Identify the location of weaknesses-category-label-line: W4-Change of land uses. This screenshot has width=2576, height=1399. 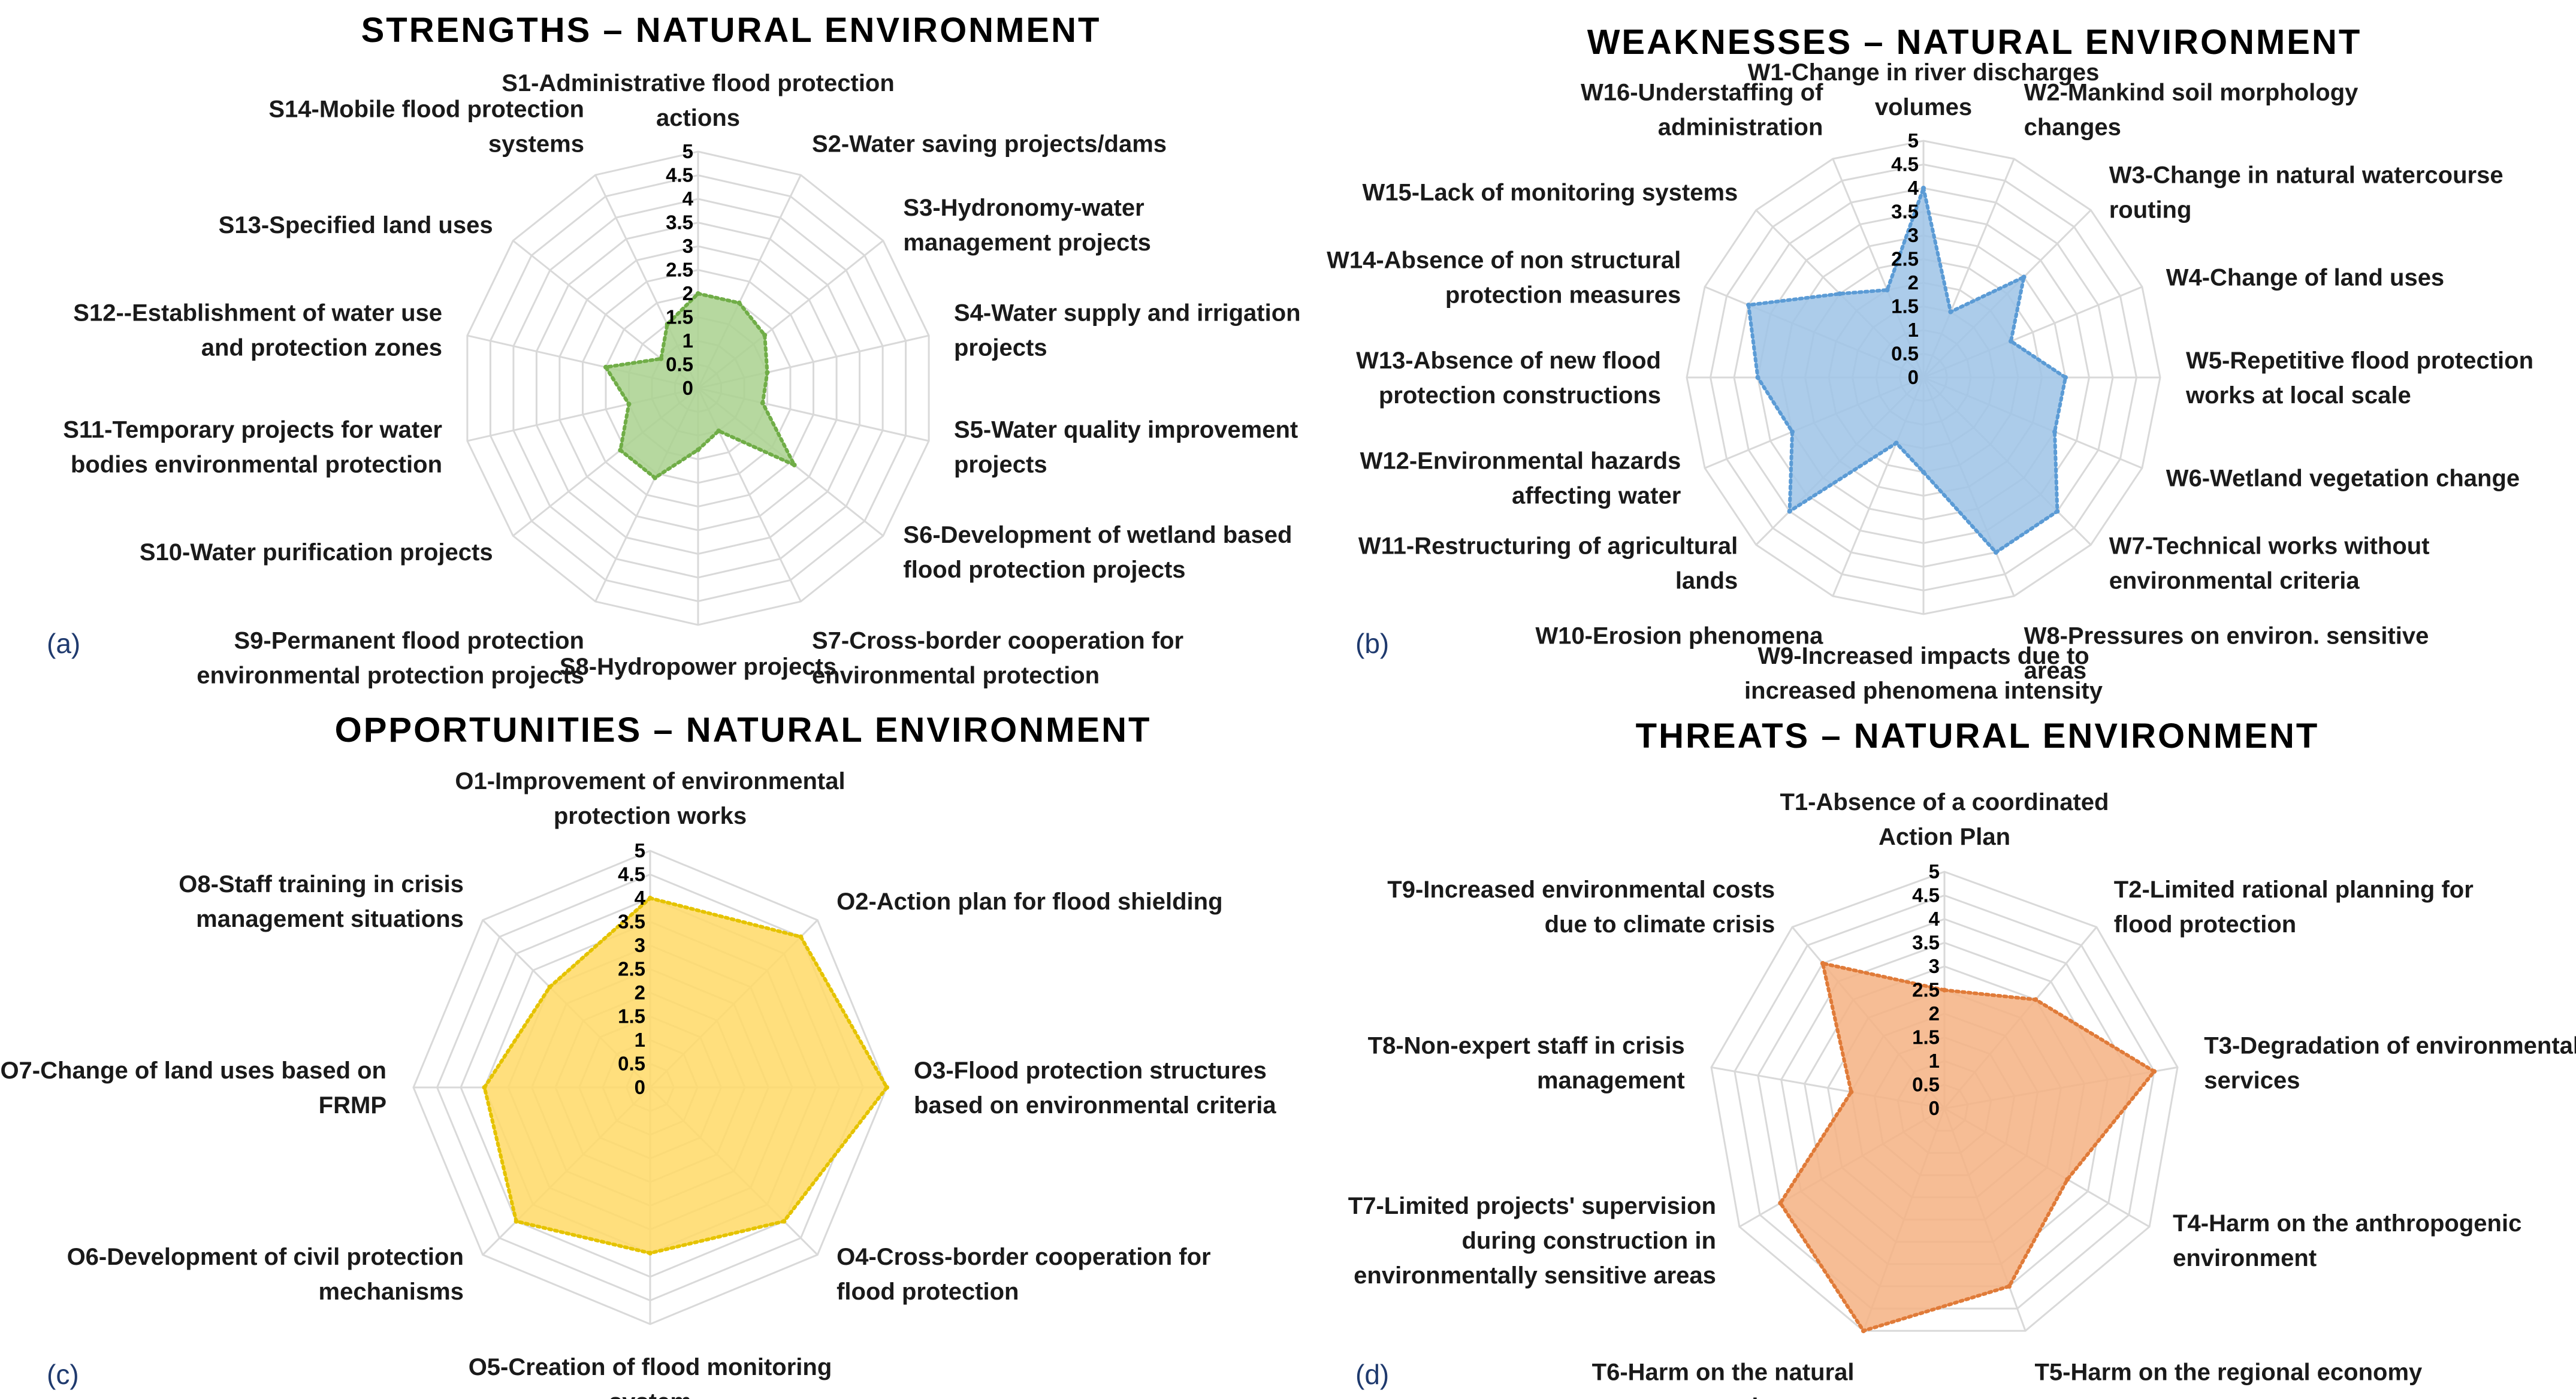
(2306, 277).